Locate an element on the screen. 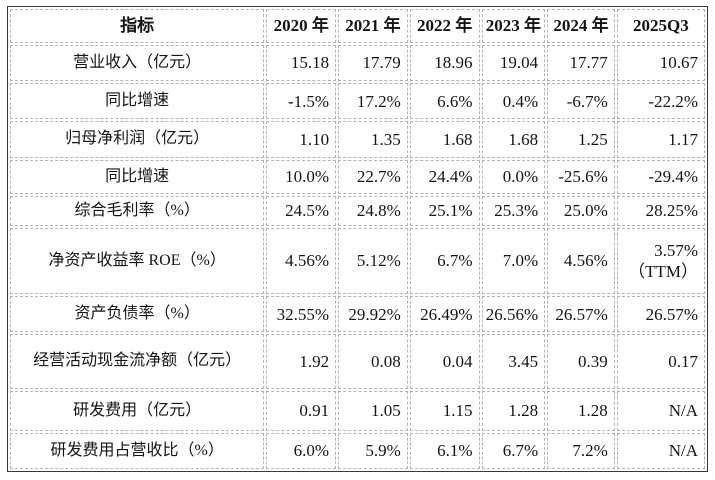 This screenshot has width=715, height=480. row-label: 营业收入（亿元） is located at coordinates (137, 63).